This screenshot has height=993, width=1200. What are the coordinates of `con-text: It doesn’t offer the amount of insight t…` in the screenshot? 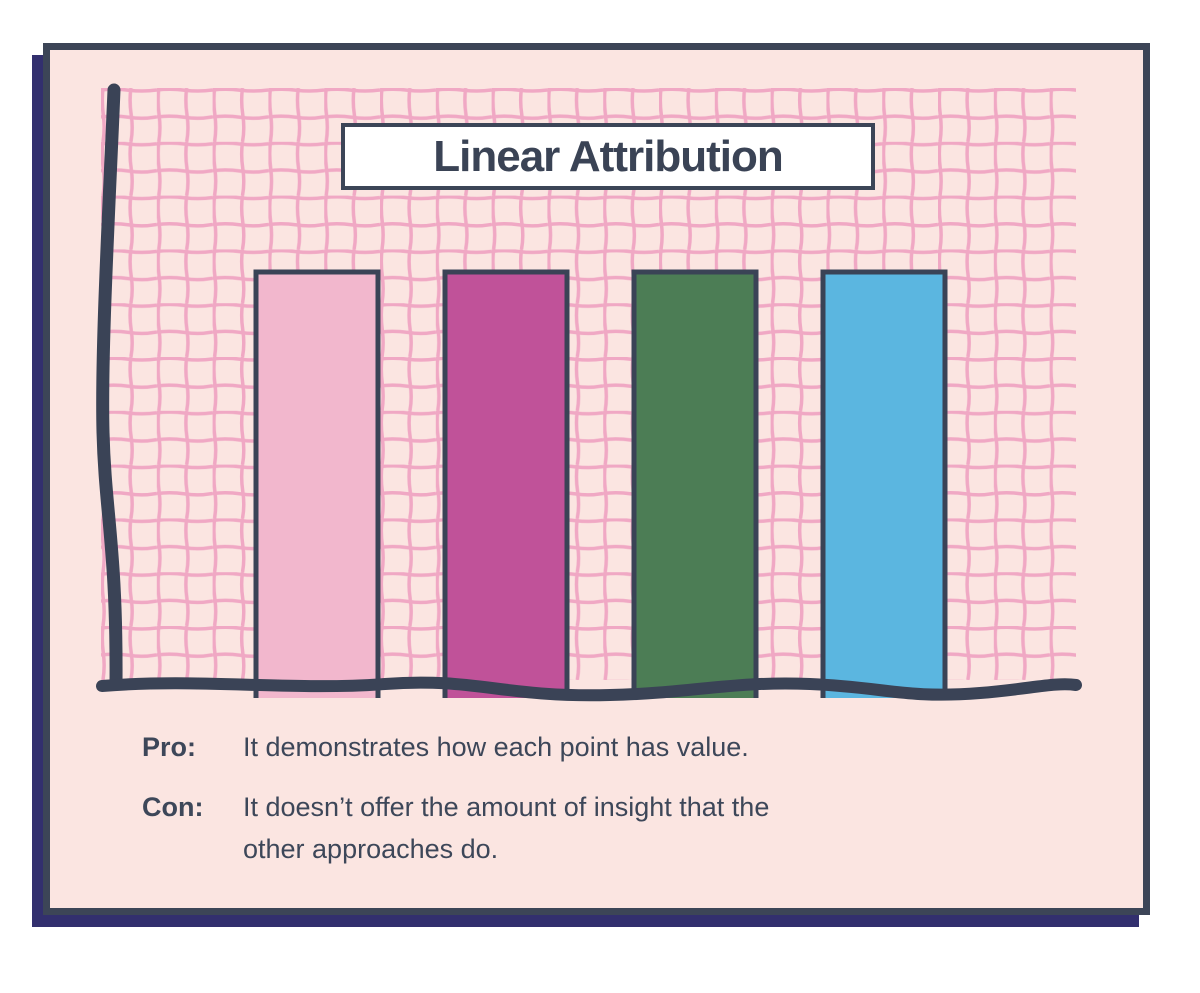 It's located at (506, 828).